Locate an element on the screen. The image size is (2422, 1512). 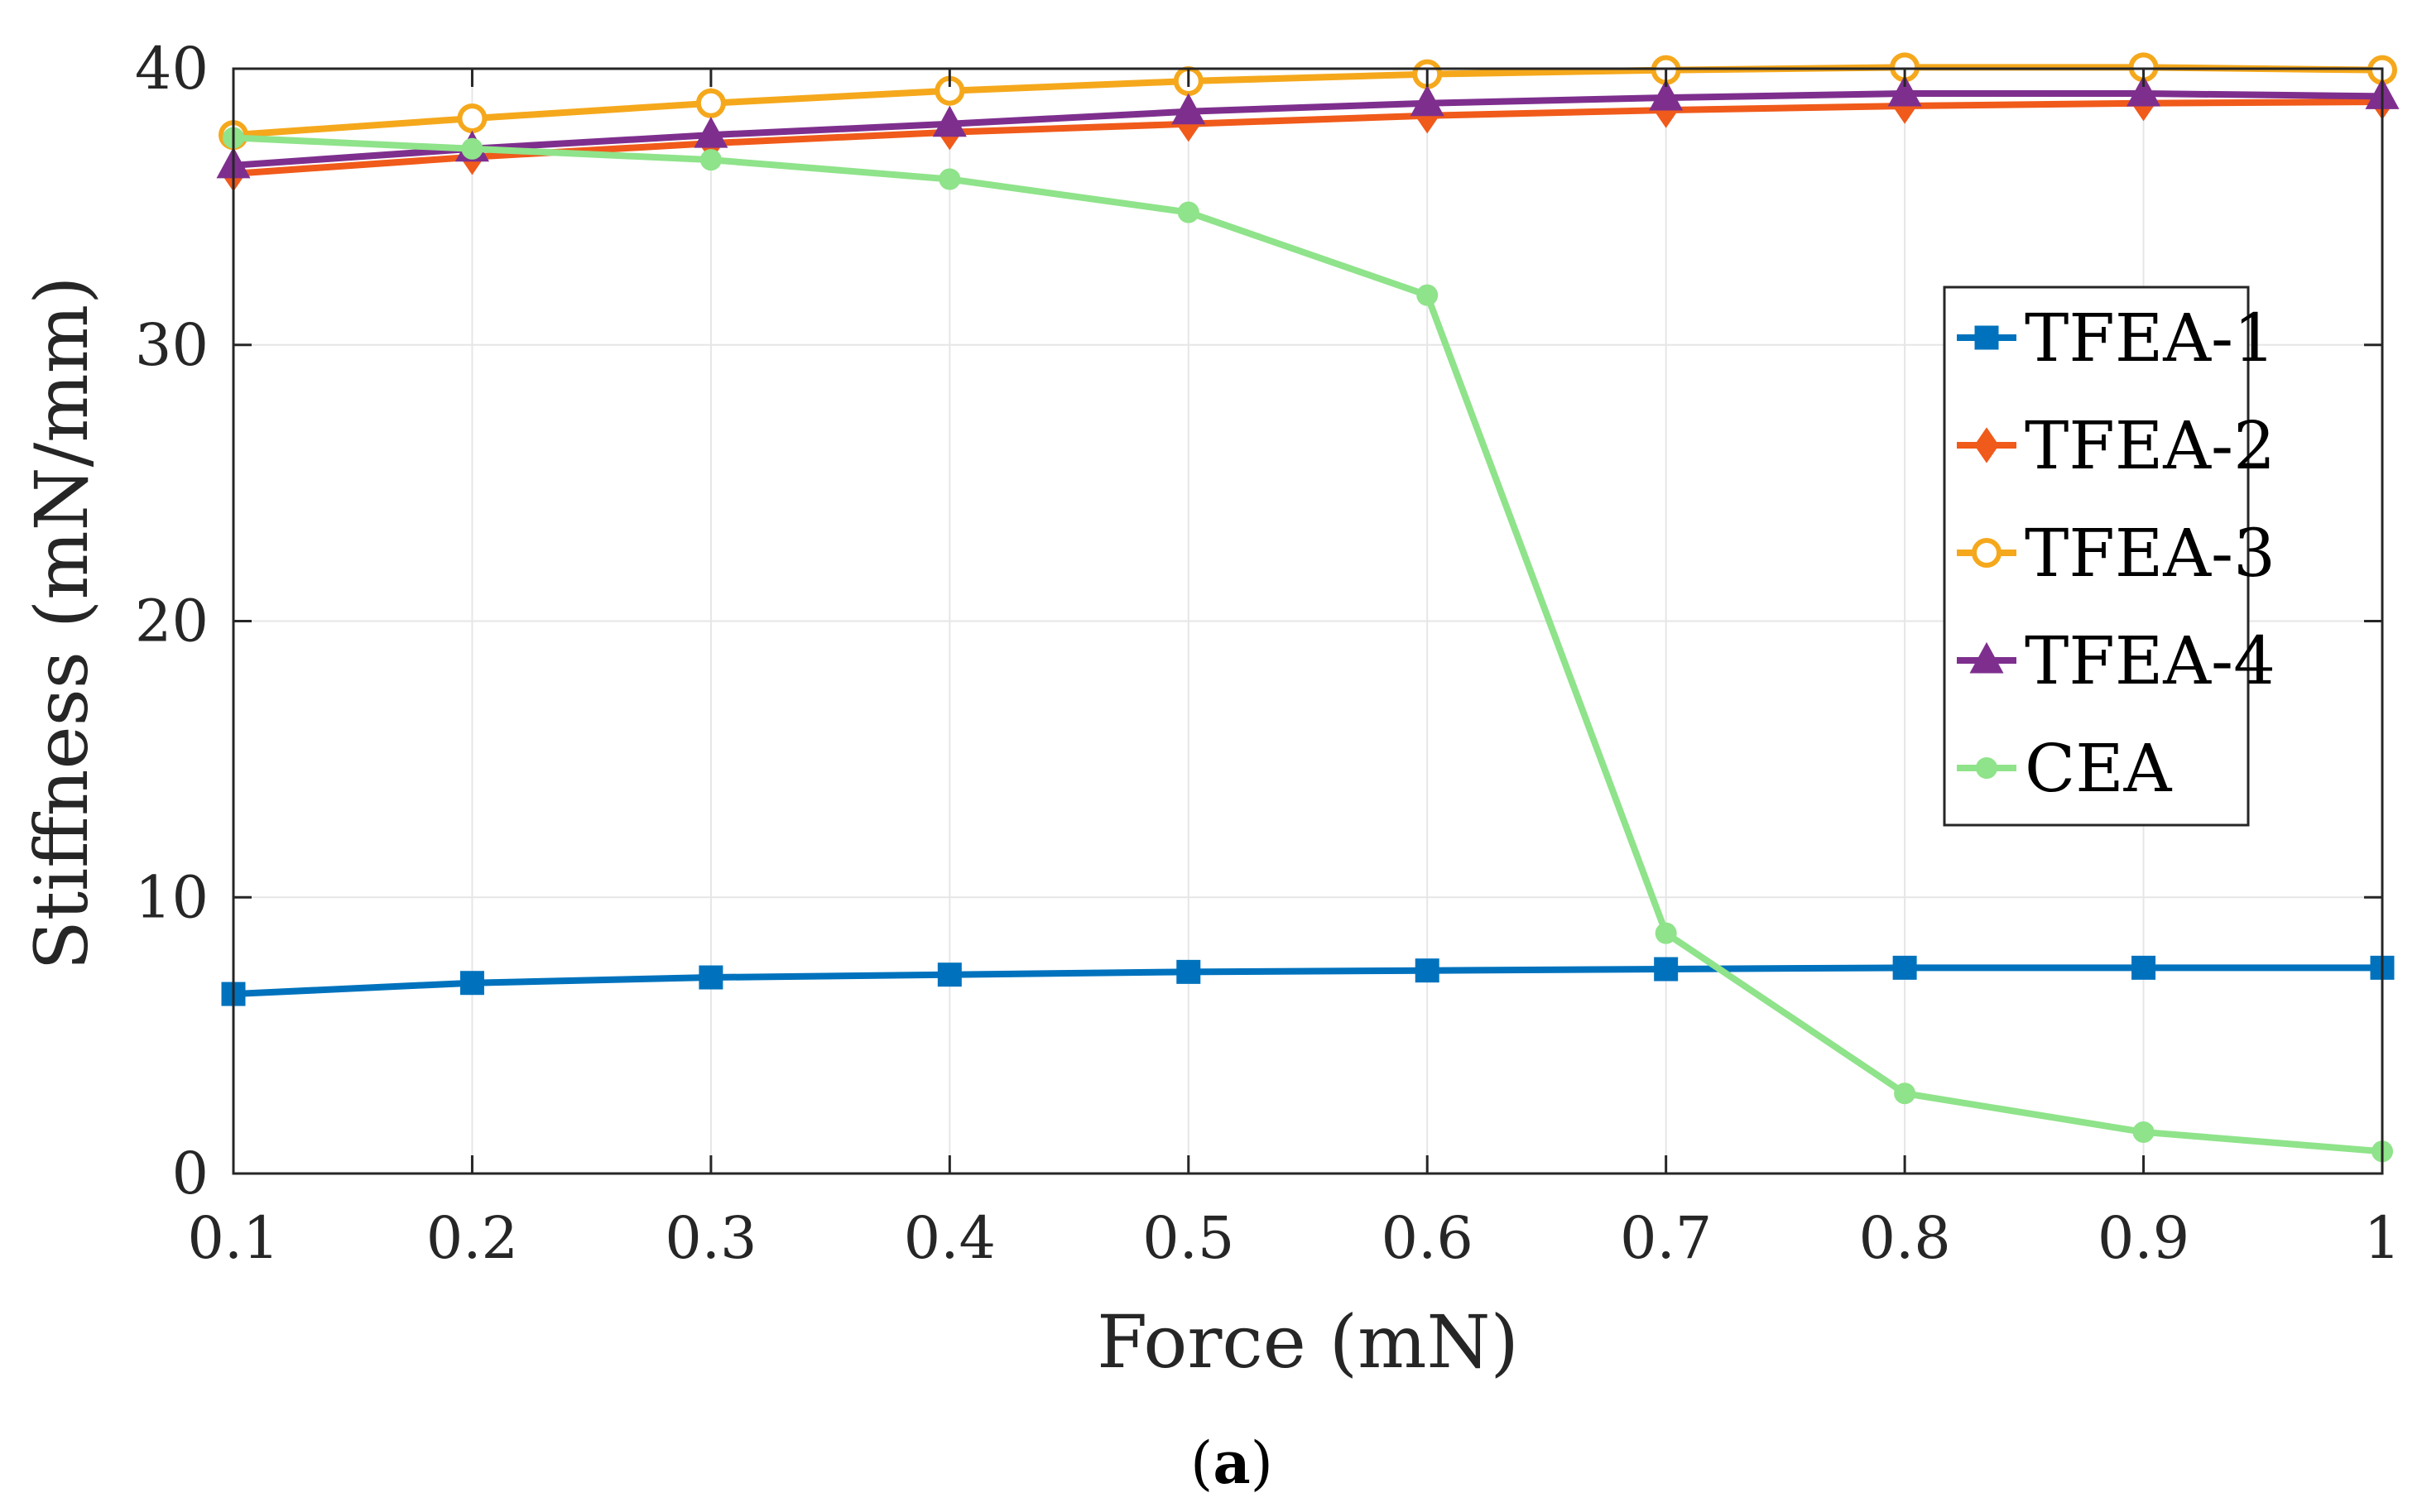
legend-label: TFEA-2 is located at coordinates (2150, 445).